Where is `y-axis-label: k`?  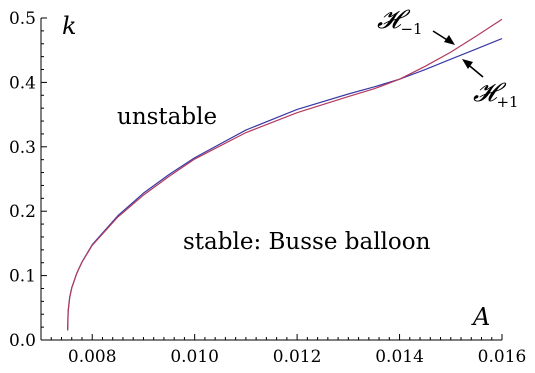 y-axis-label: k is located at coordinates (69, 26).